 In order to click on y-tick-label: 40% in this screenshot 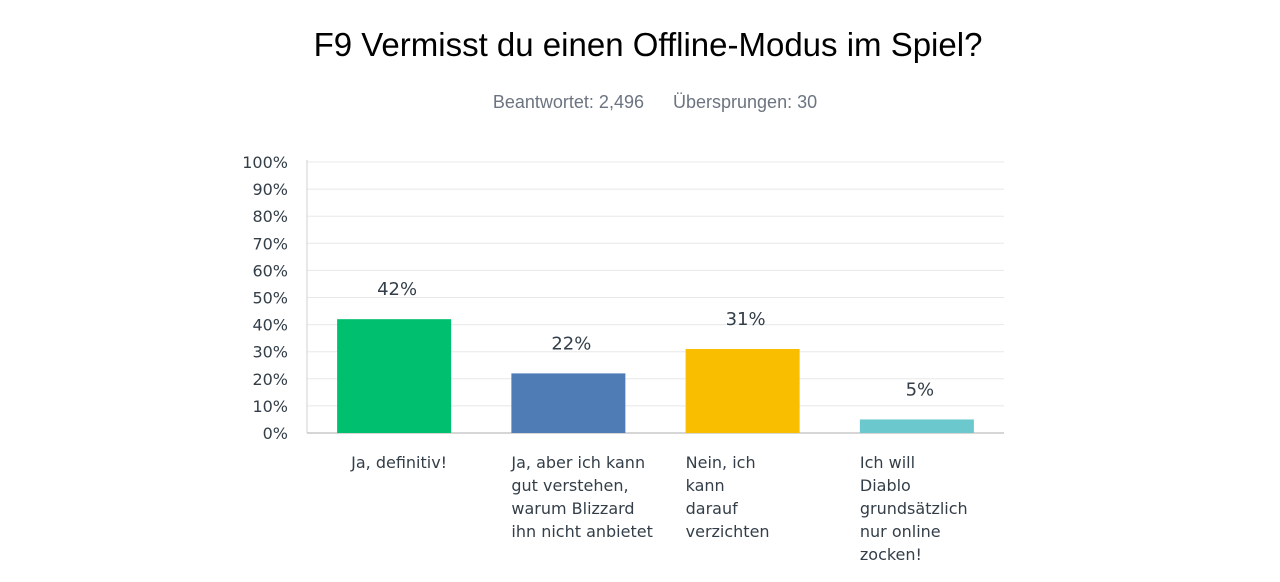, I will do `click(270, 325)`.